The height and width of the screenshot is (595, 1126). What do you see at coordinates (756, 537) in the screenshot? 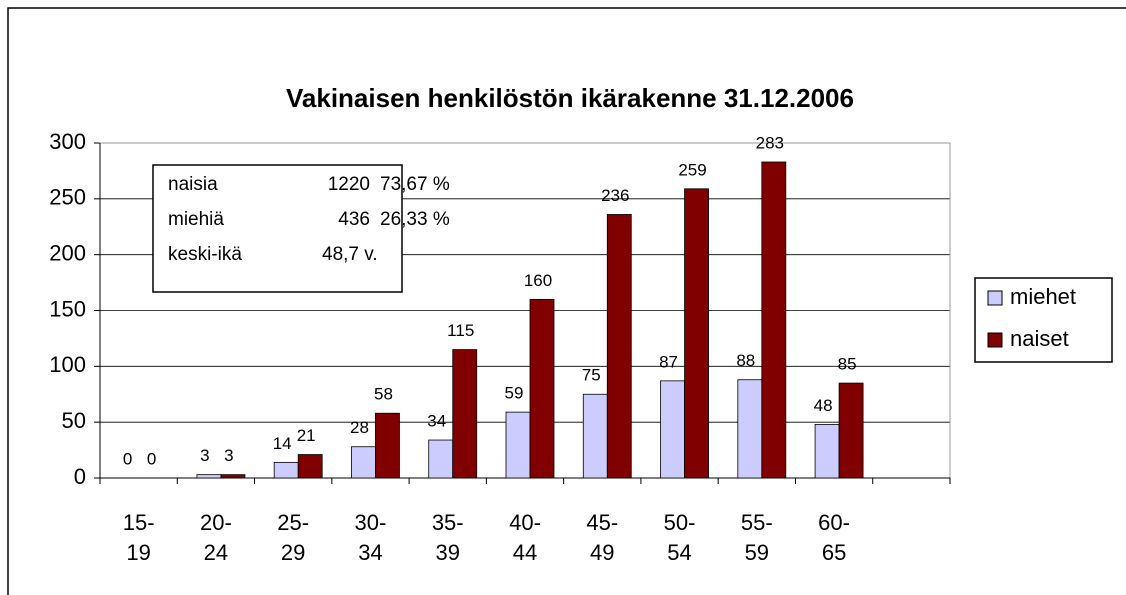
I see `x-tick-label: 55- 59` at bounding box center [756, 537].